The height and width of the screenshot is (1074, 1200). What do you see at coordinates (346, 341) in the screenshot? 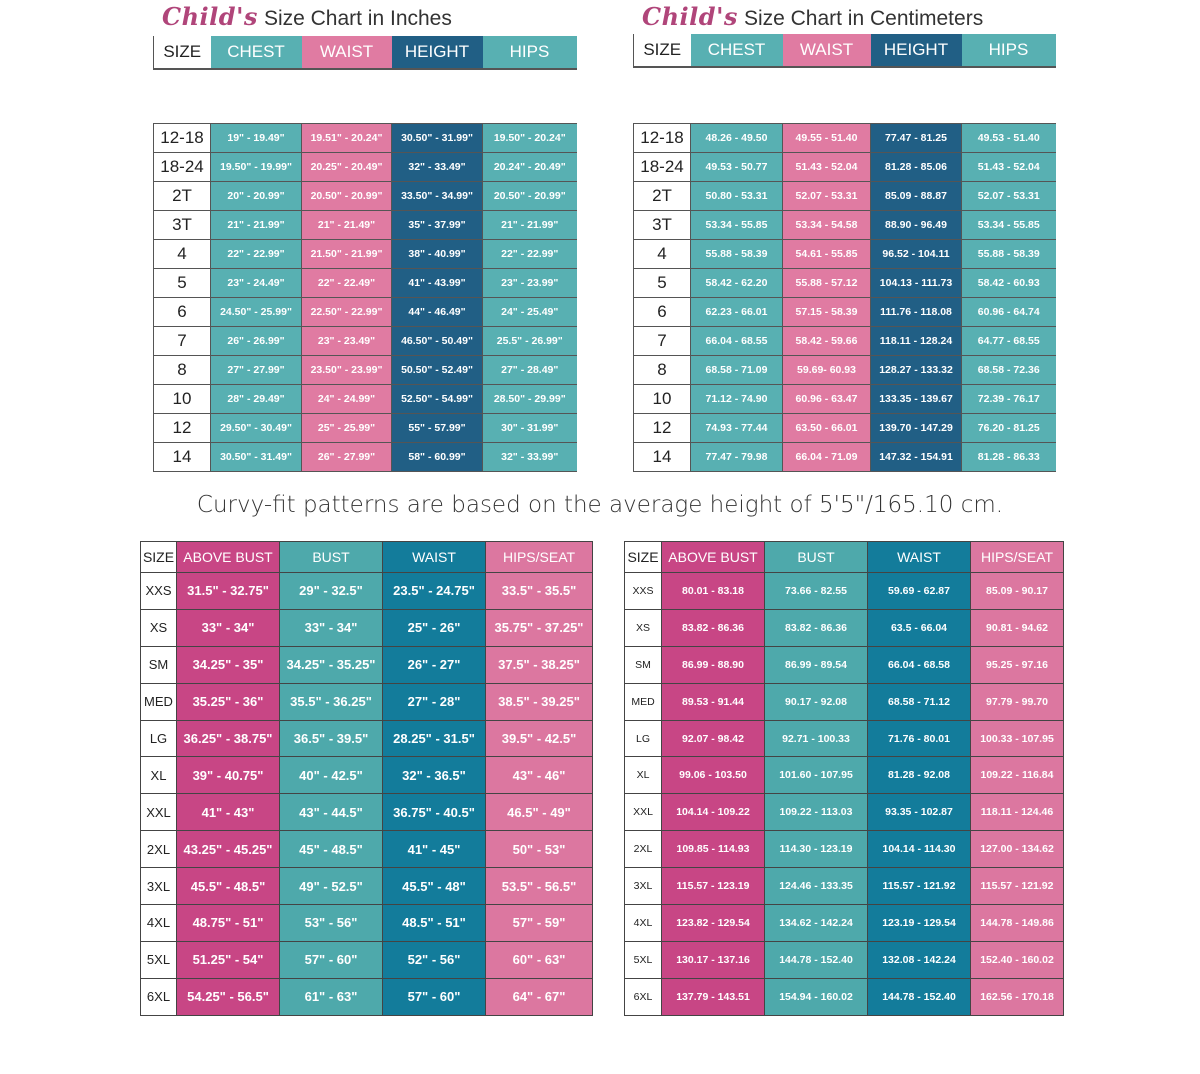
I see `cell-waist: 23" - 23.49"` at bounding box center [346, 341].